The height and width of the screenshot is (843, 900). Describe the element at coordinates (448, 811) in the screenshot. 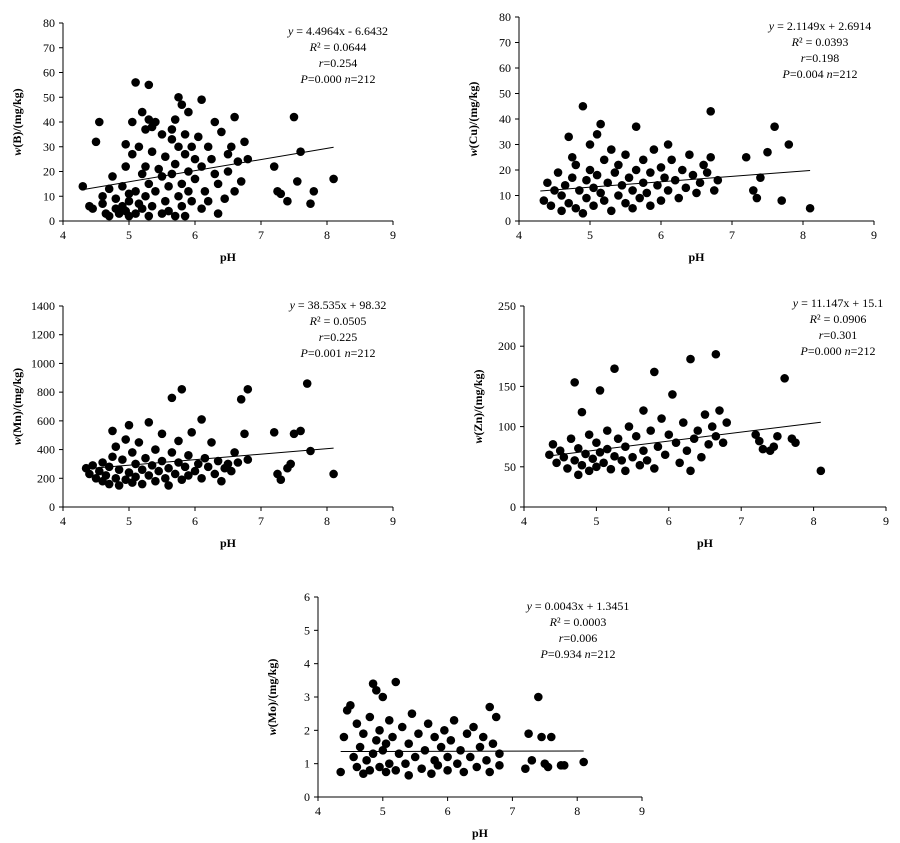

I see `x-tick-label: 6` at that location.